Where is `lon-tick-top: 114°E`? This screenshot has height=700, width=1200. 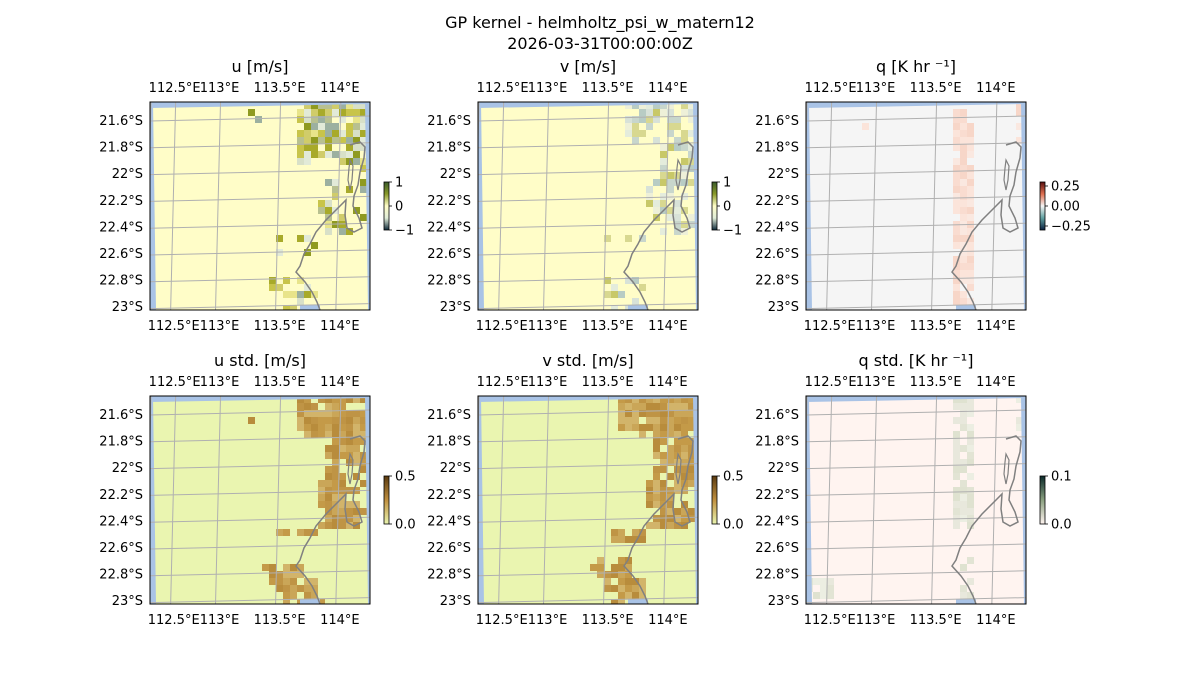
lon-tick-top: 114°E is located at coordinates (996, 88).